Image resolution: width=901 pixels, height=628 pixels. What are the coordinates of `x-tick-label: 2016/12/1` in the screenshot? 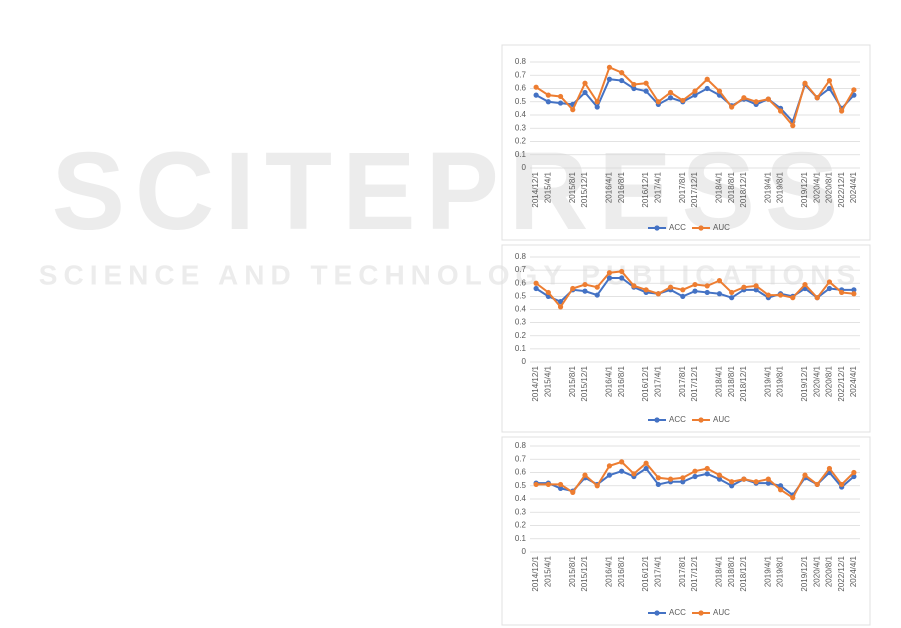 It's located at (645, 573).